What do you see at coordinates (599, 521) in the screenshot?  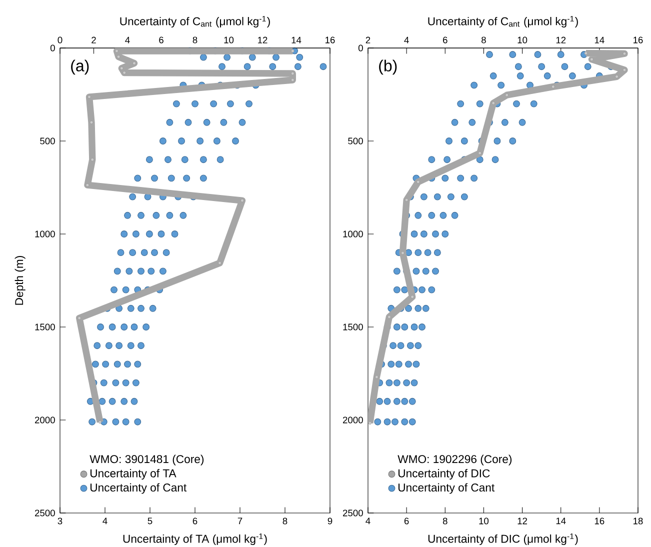 I see `x-tick-label: 16` at bounding box center [599, 521].